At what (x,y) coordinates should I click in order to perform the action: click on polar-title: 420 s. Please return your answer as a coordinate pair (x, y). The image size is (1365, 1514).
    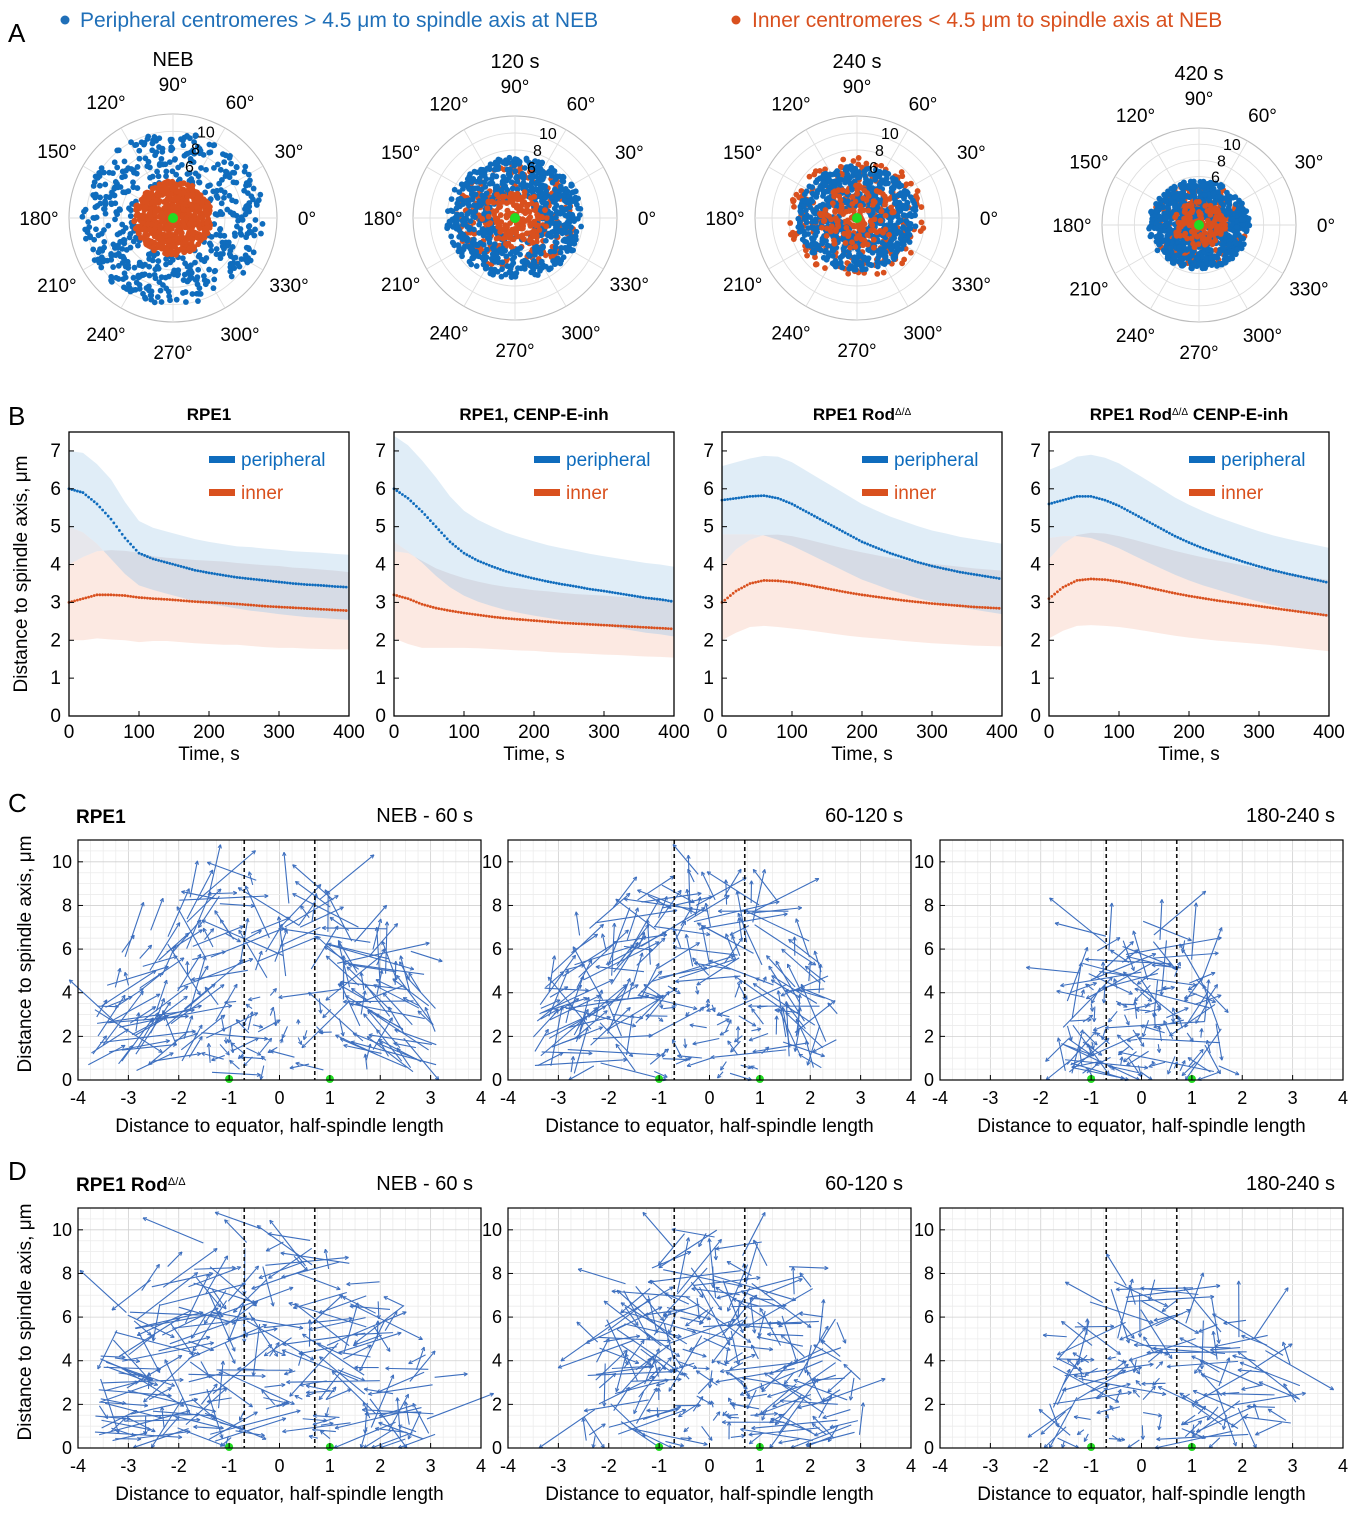
    Looking at the image, I should click on (1199, 74).